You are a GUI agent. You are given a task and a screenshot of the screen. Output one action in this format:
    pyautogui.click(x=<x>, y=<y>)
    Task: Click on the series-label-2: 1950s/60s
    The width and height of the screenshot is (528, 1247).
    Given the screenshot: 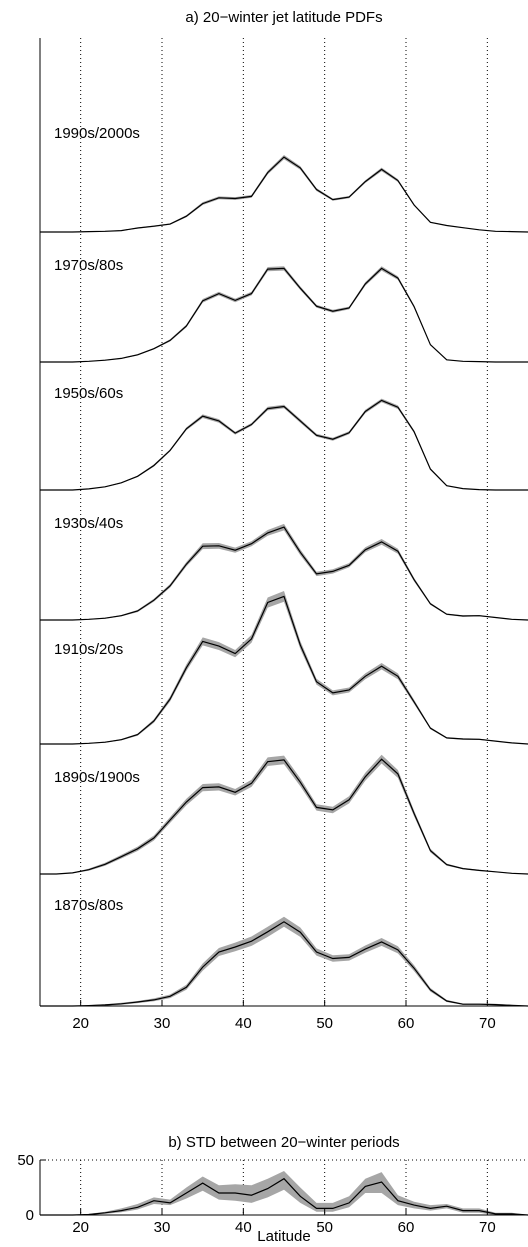 What is the action you would take?
    pyautogui.click(x=88, y=393)
    